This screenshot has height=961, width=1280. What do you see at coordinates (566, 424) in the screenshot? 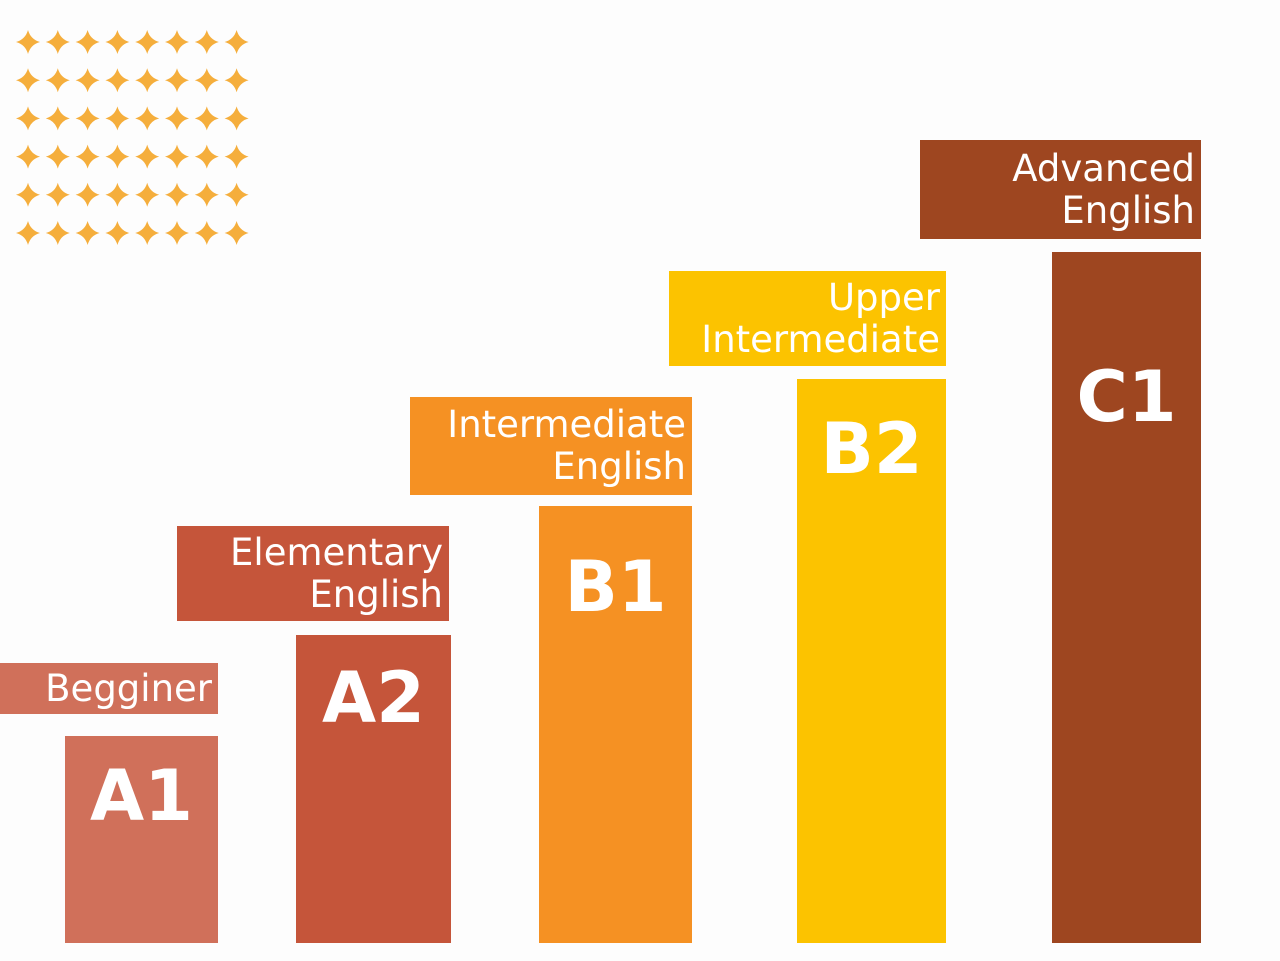
I see `level-label-b1-line-1: Intermediate` at bounding box center [566, 424].